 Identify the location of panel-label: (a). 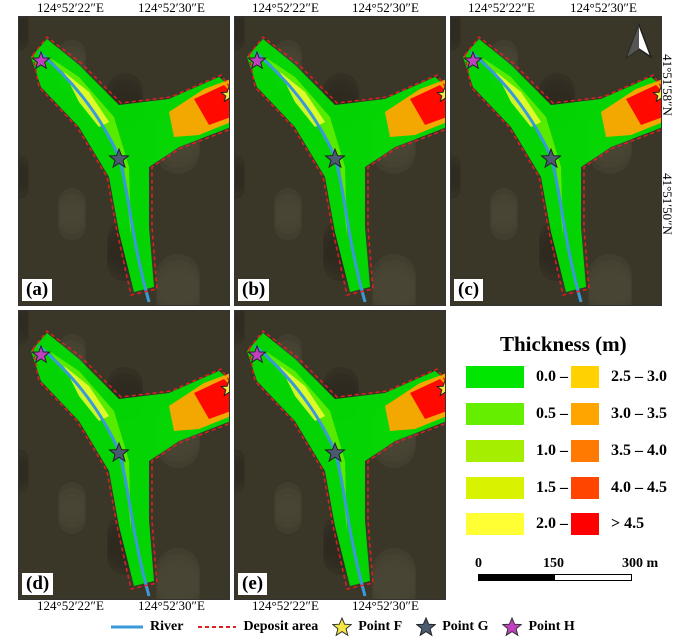
(37, 290).